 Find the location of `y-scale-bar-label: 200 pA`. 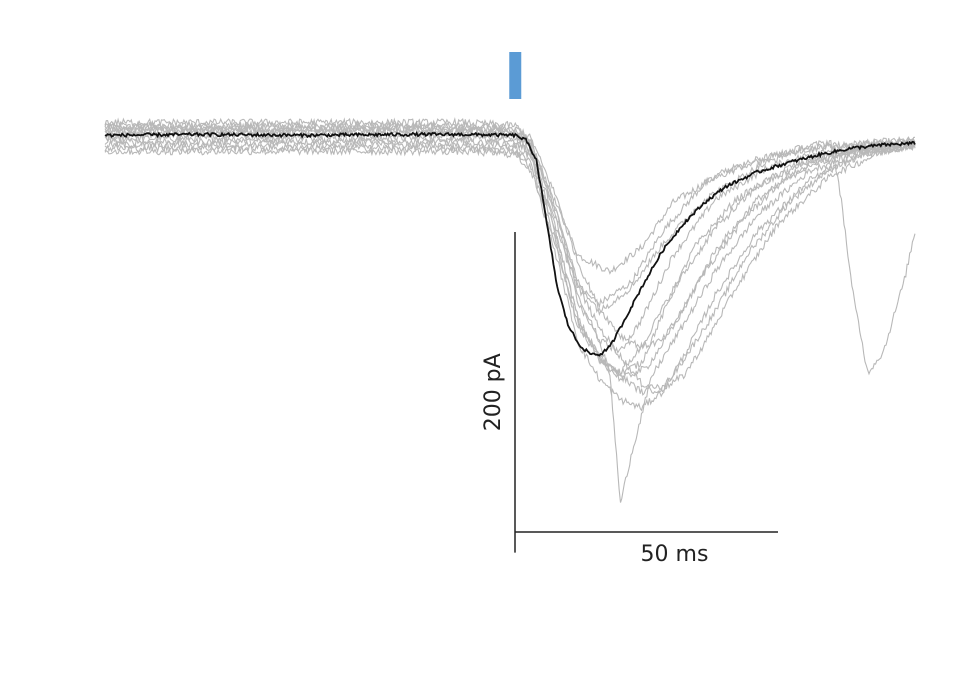

y-scale-bar-label: 200 pA is located at coordinates (493, 392).